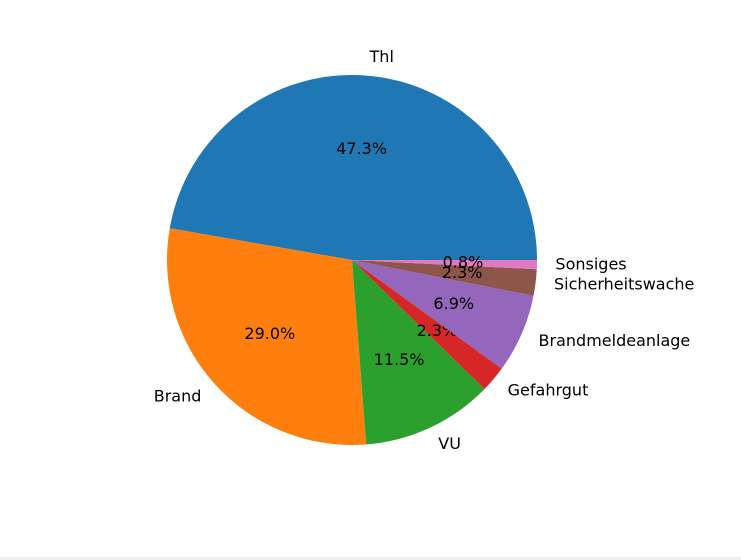 This screenshot has width=741, height=560. Describe the element at coordinates (399, 359) in the screenshot. I see `pct-label-vu: 11.5%` at that location.